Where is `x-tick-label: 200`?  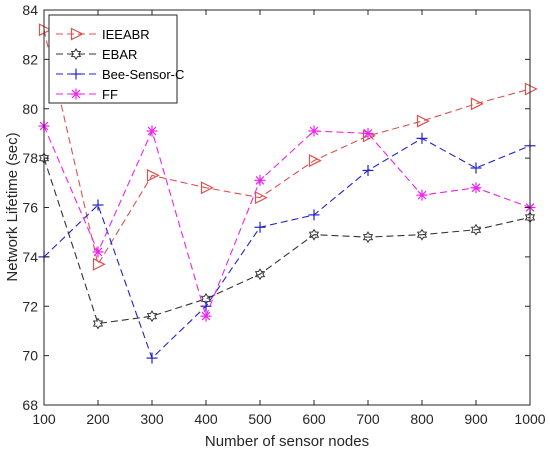 x-tick-label: 200 is located at coordinates (98, 419).